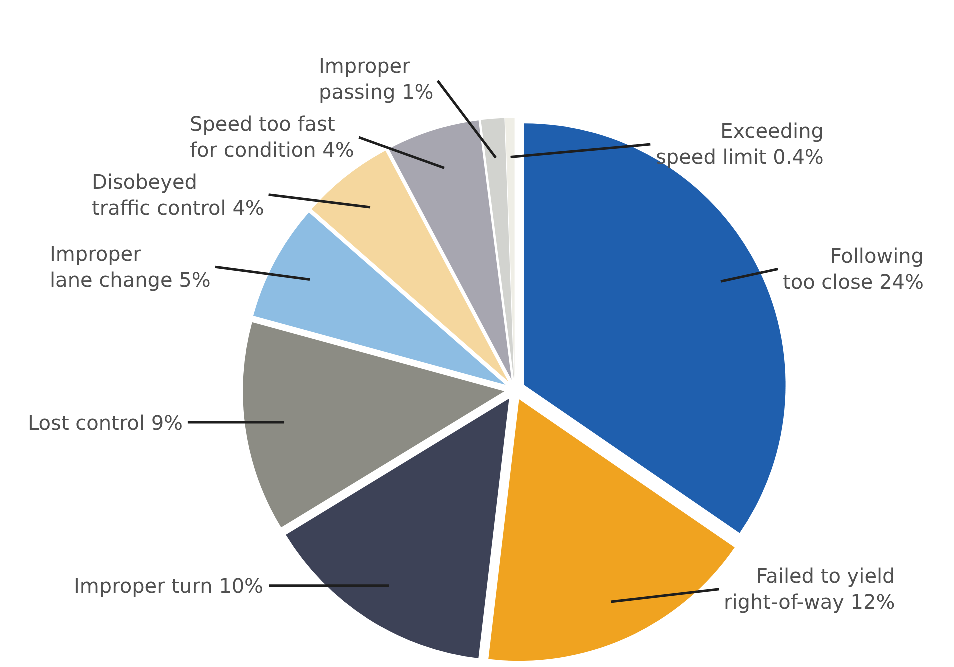  What do you see at coordinates (178, 195) in the screenshot?
I see `slice-label: Disobeyed traffic control 4%` at bounding box center [178, 195].